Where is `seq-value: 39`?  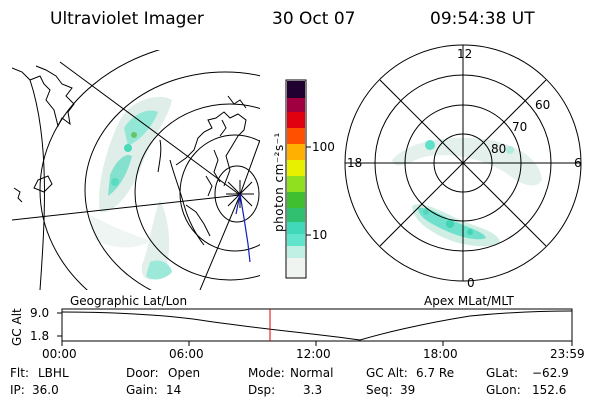
seq-value: 39 is located at coordinates (408, 390).